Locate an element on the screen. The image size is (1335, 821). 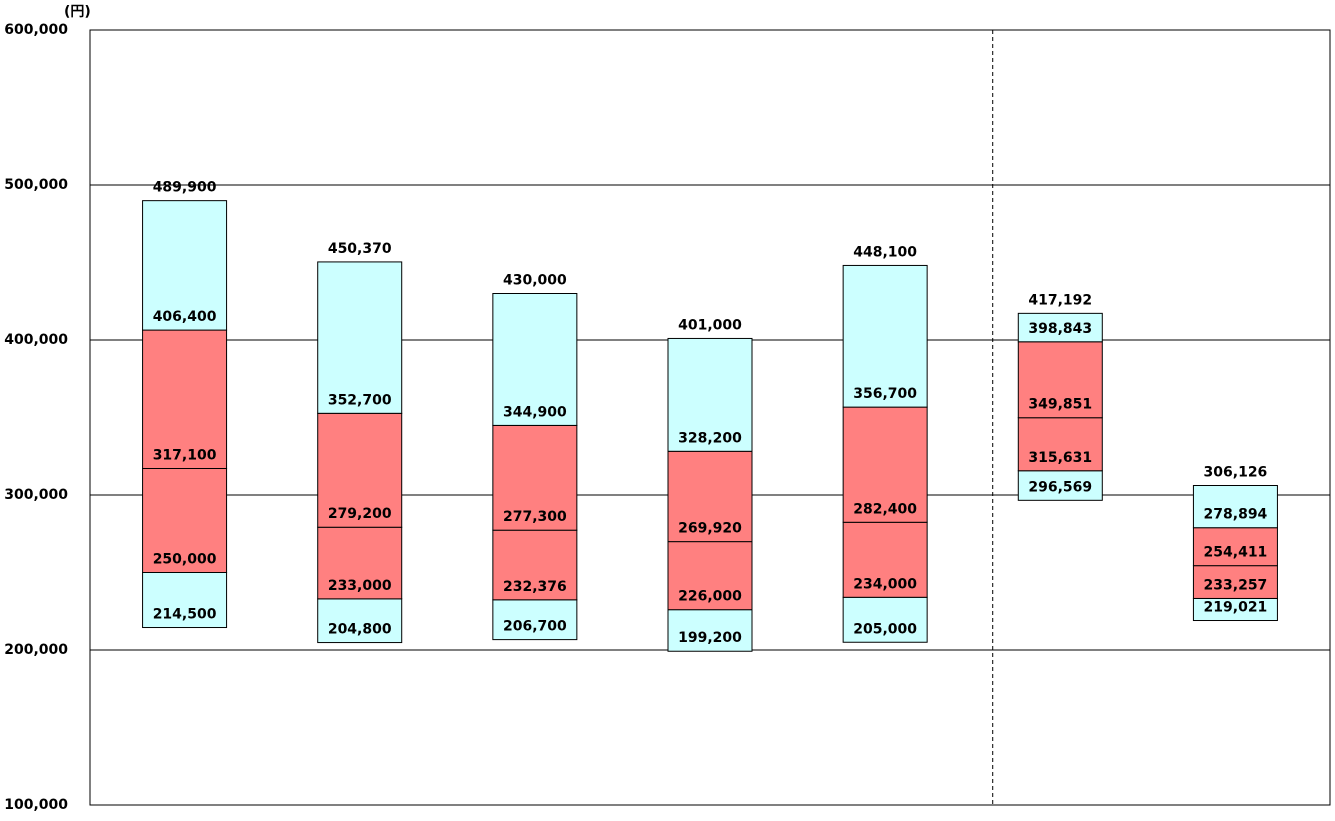
value-label: 398,843 is located at coordinates (1060, 329).